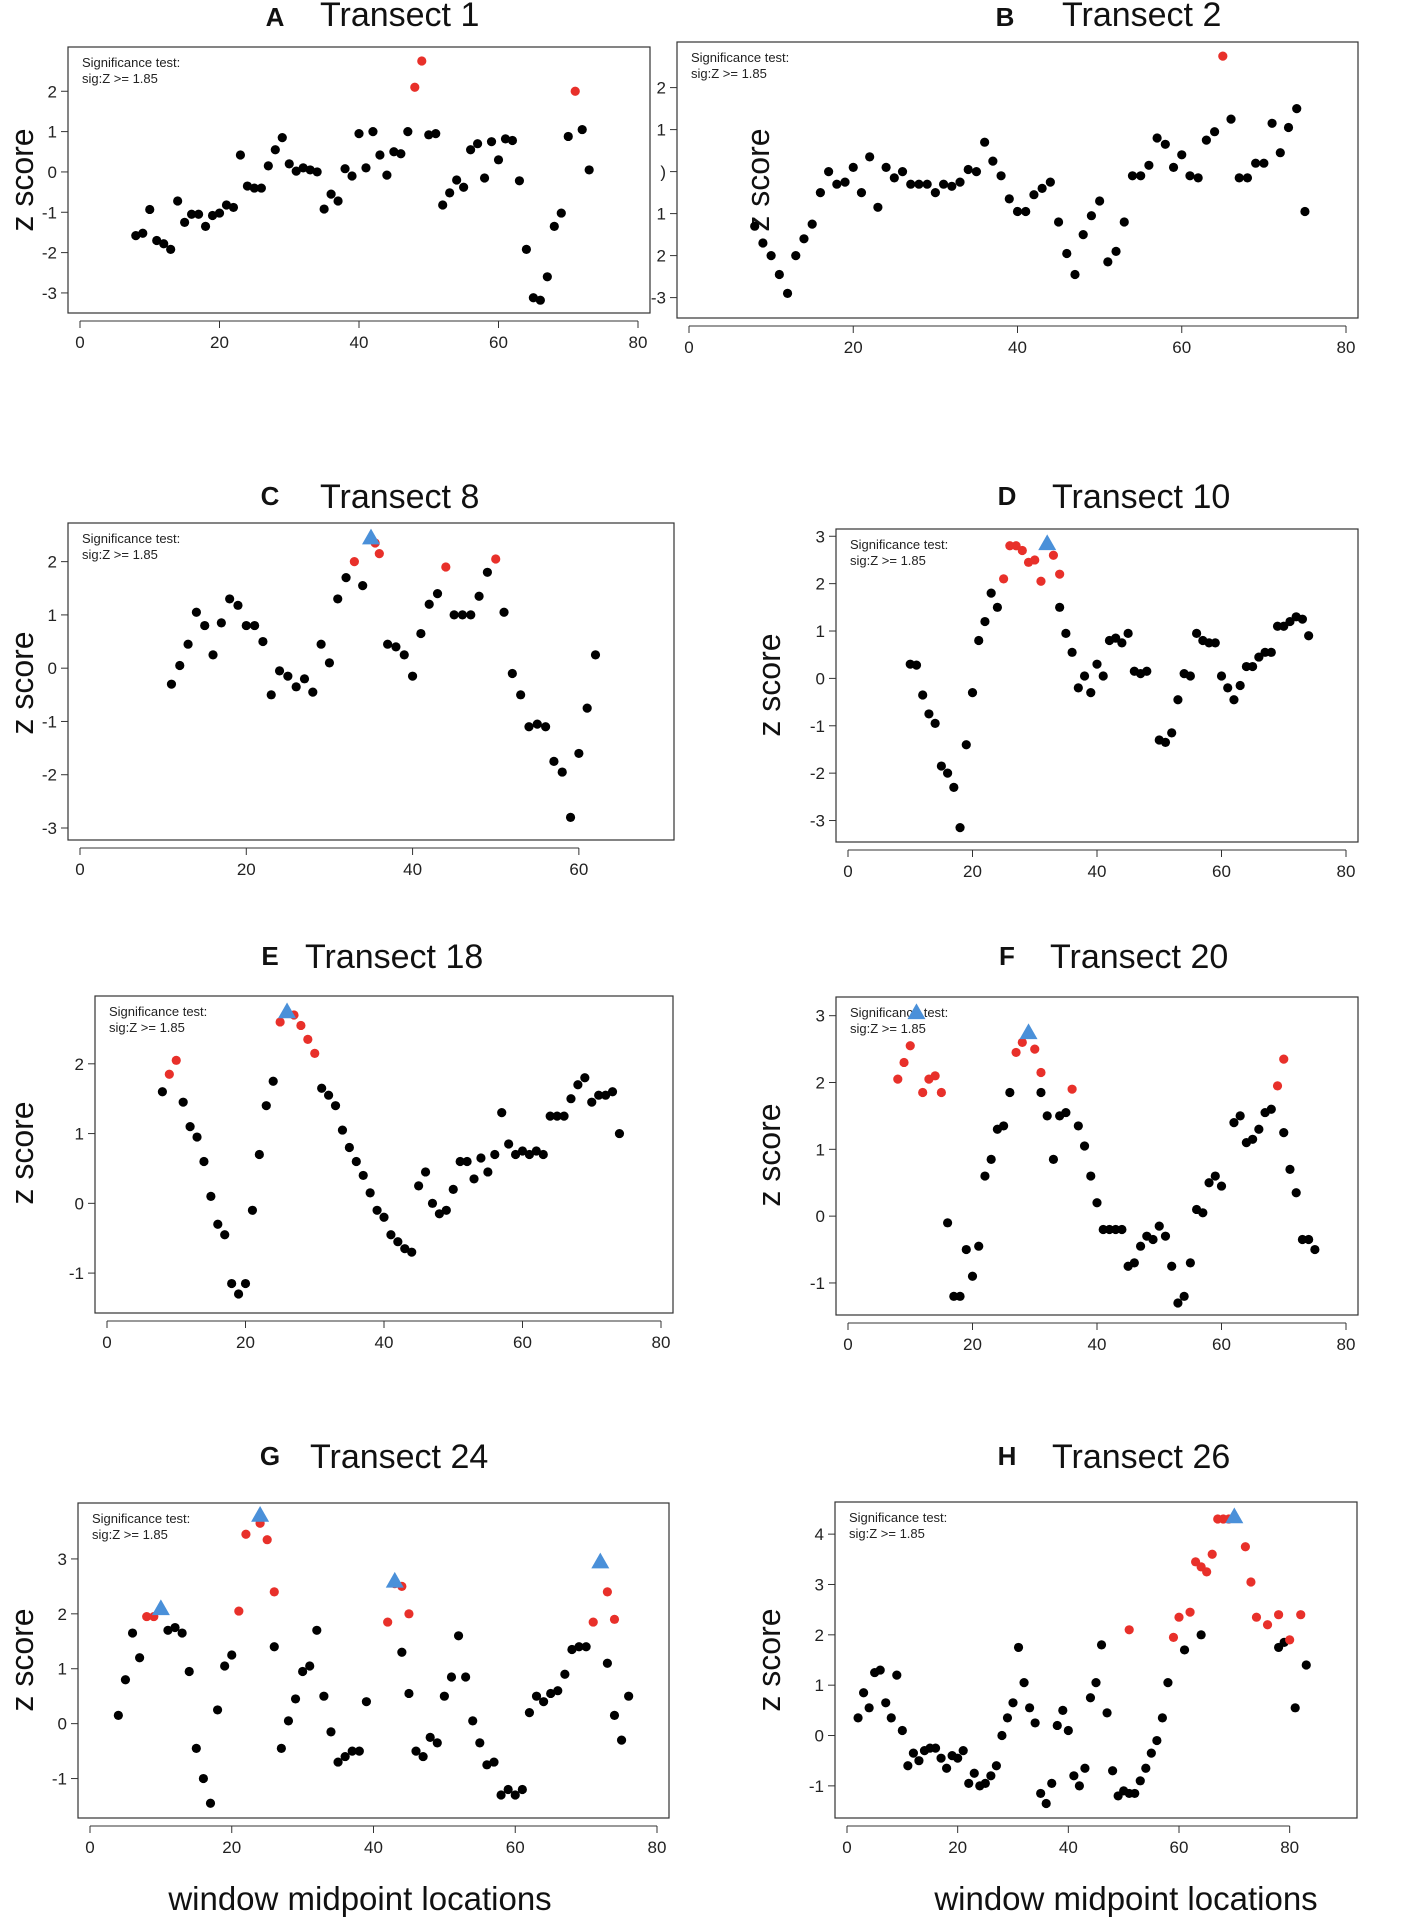 The width and height of the screenshot is (1417, 1918). Describe the element at coordinates (1007, 496) in the screenshot. I see `panel-letter: D` at that location.